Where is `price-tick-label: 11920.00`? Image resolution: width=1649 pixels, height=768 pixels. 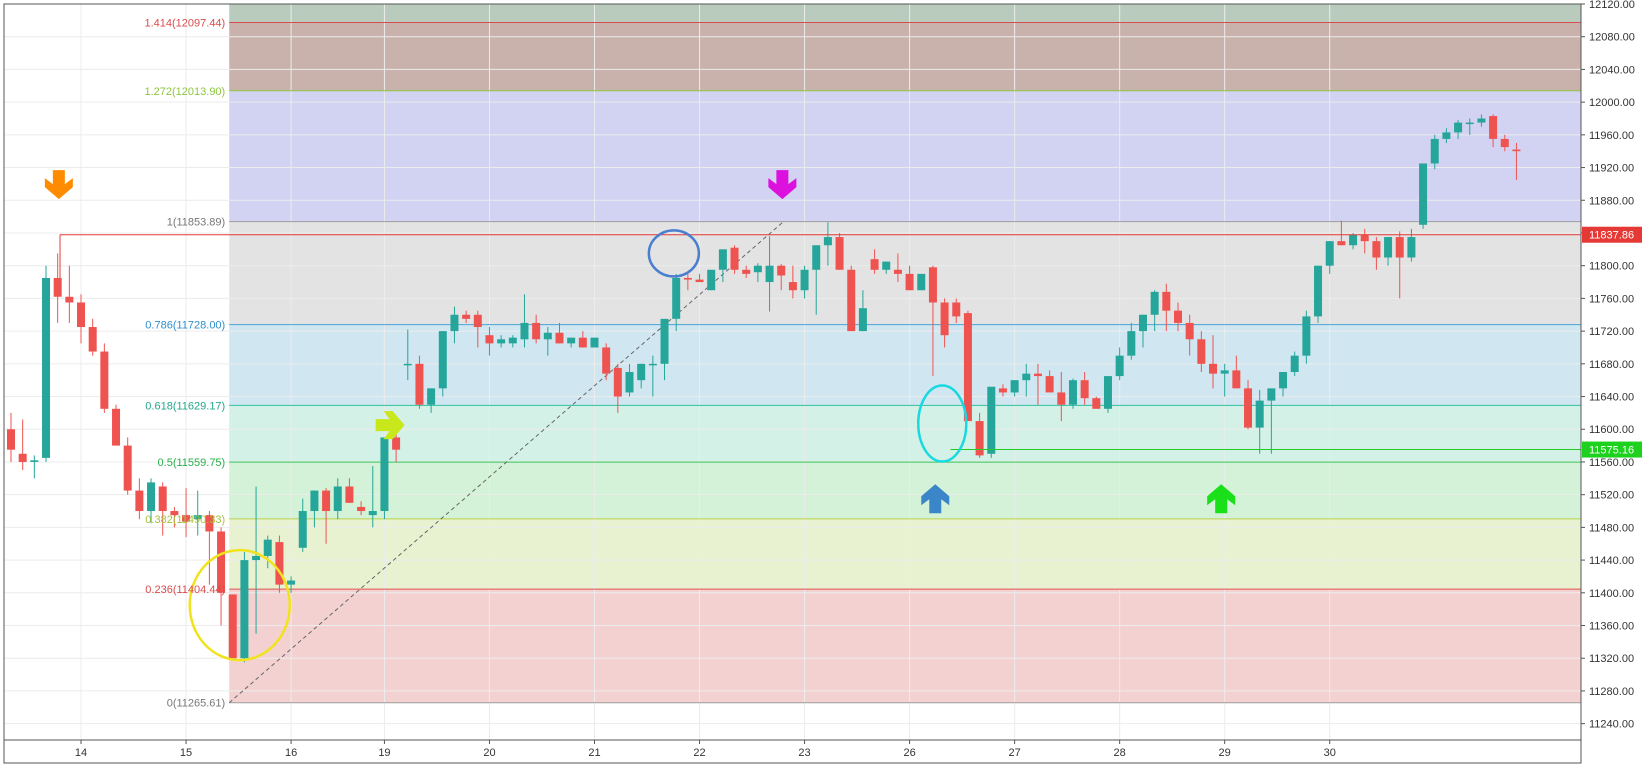
price-tick-label: 11920.00 is located at coordinates (1611, 169).